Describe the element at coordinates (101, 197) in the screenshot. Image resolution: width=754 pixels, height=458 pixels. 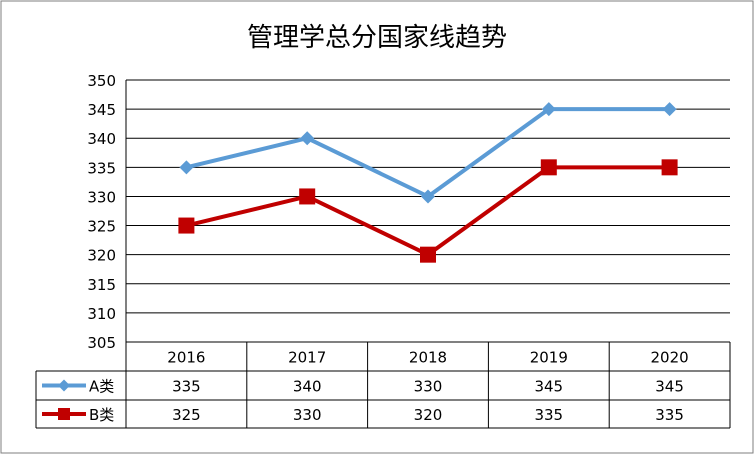
I see `y-tick-label: 330` at that location.